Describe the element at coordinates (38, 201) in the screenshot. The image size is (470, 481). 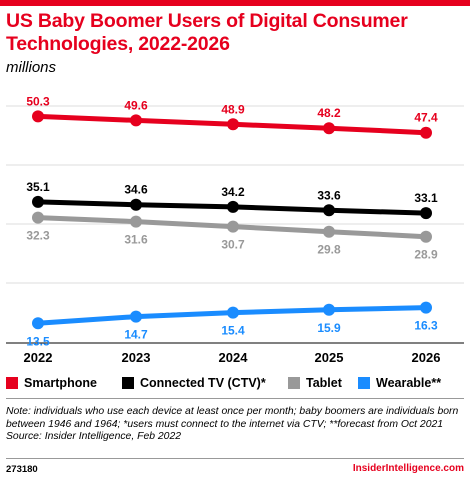
I see `data-point-connected-tv-ctv-2022` at that location.